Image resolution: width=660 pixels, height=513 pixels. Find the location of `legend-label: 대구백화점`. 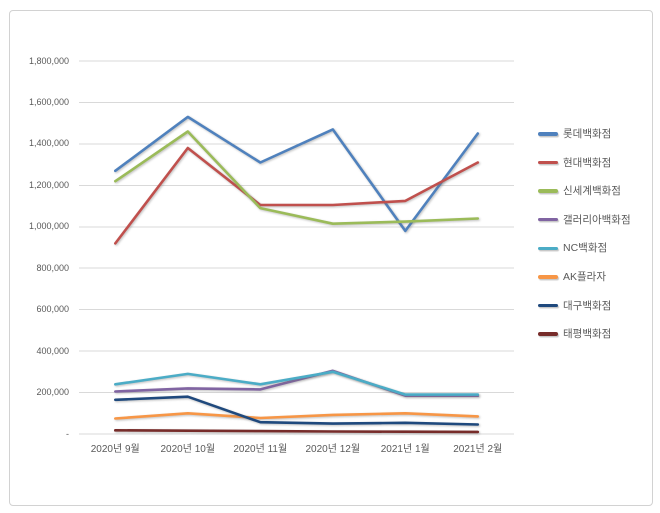

legend-label: 대구백화점 is located at coordinates (587, 305).